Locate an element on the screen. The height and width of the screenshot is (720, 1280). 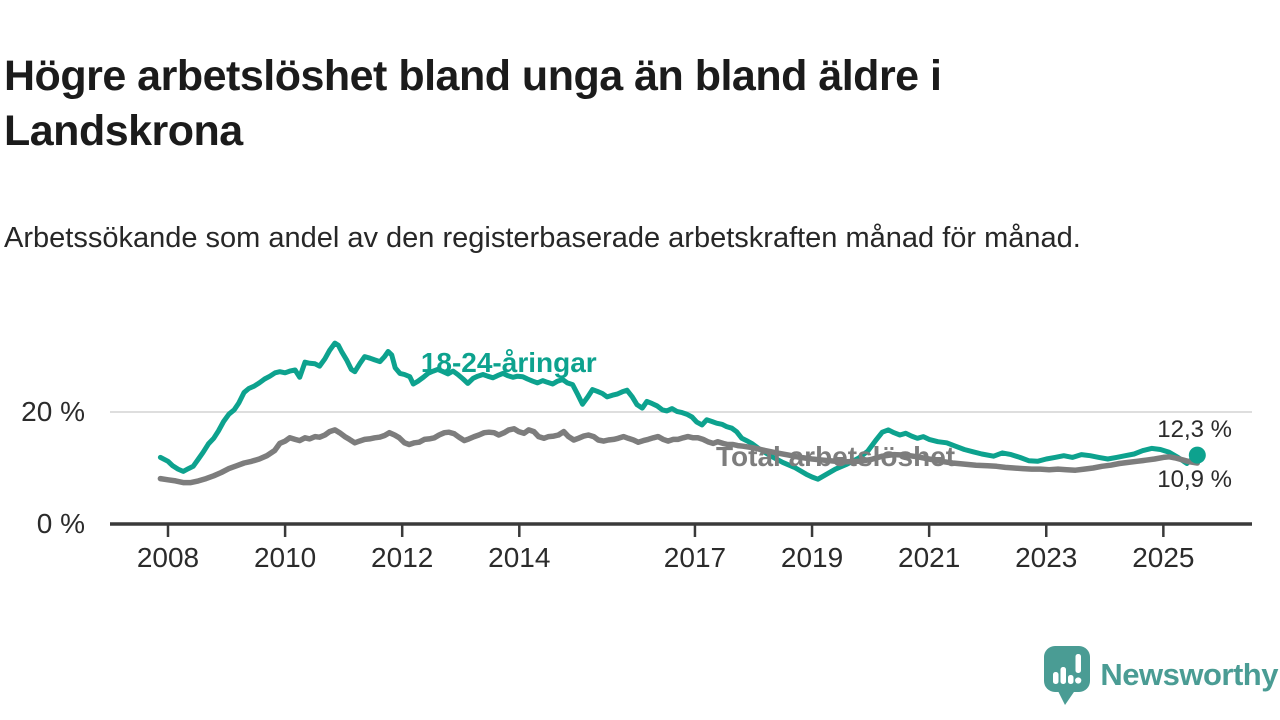
series-inline-label: 18-24-åringar is located at coordinates (509, 362).